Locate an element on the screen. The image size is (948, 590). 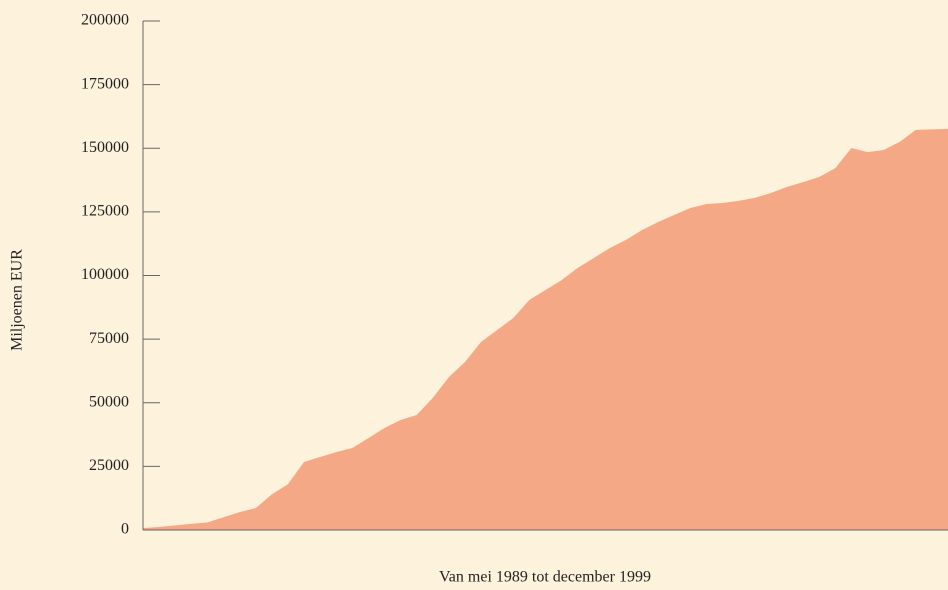
y-tick-label: 150000 is located at coordinates (105, 147).